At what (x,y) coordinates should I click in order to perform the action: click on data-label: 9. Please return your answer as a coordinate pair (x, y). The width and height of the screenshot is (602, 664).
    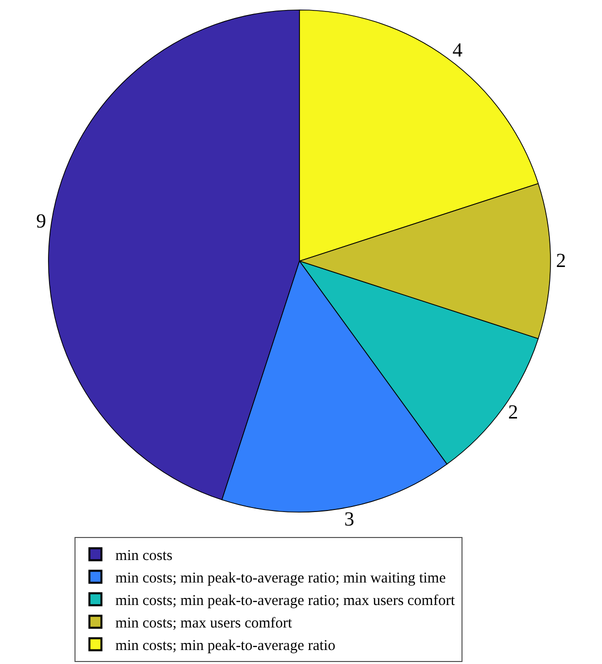
    Looking at the image, I should click on (41, 221).